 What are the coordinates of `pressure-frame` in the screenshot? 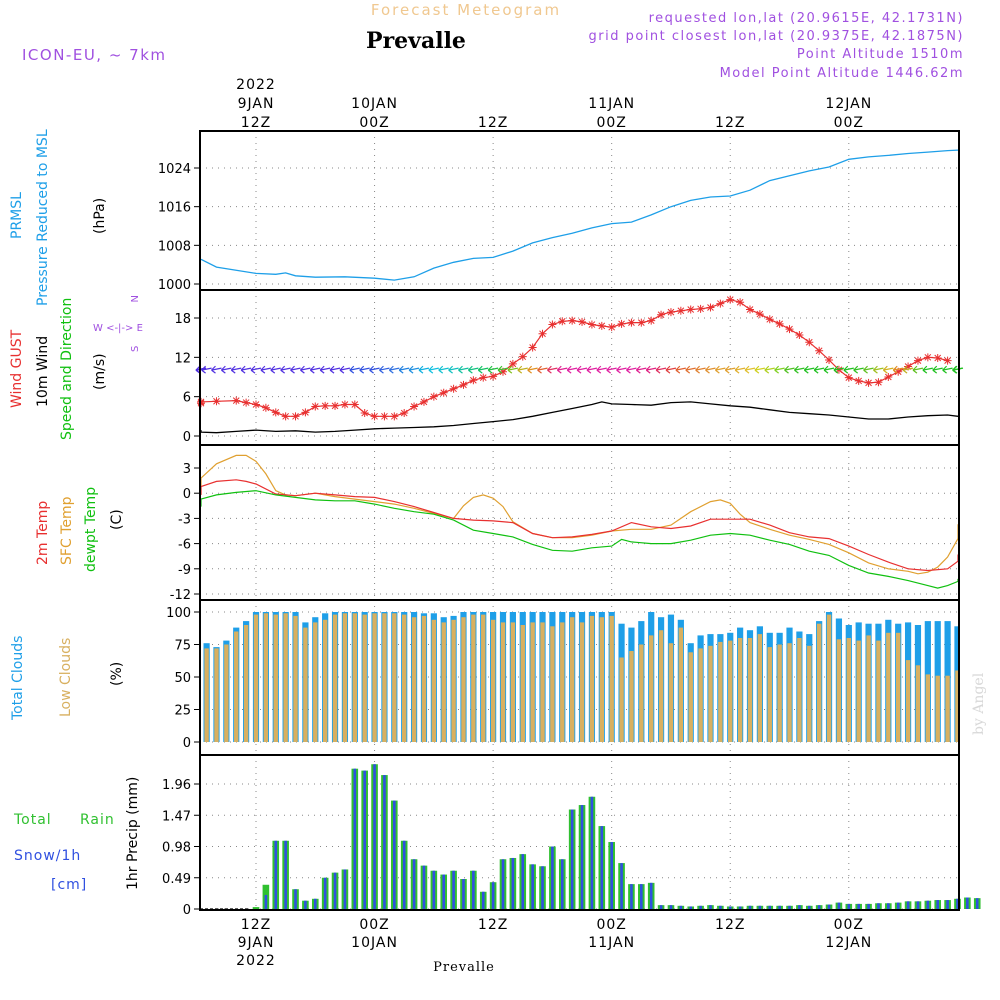 It's located at (579, 210).